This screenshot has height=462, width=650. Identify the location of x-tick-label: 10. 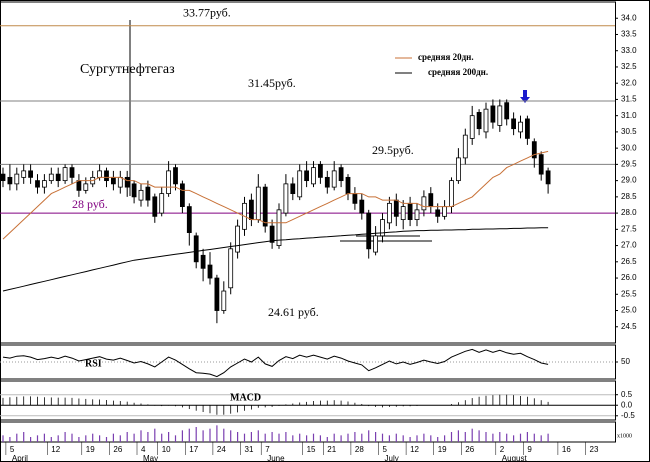
(166, 449).